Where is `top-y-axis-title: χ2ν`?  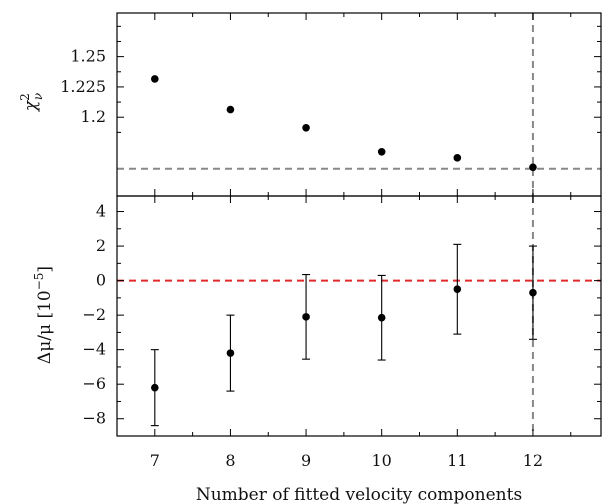 top-y-axis-title: χ2ν is located at coordinates (31, 102).